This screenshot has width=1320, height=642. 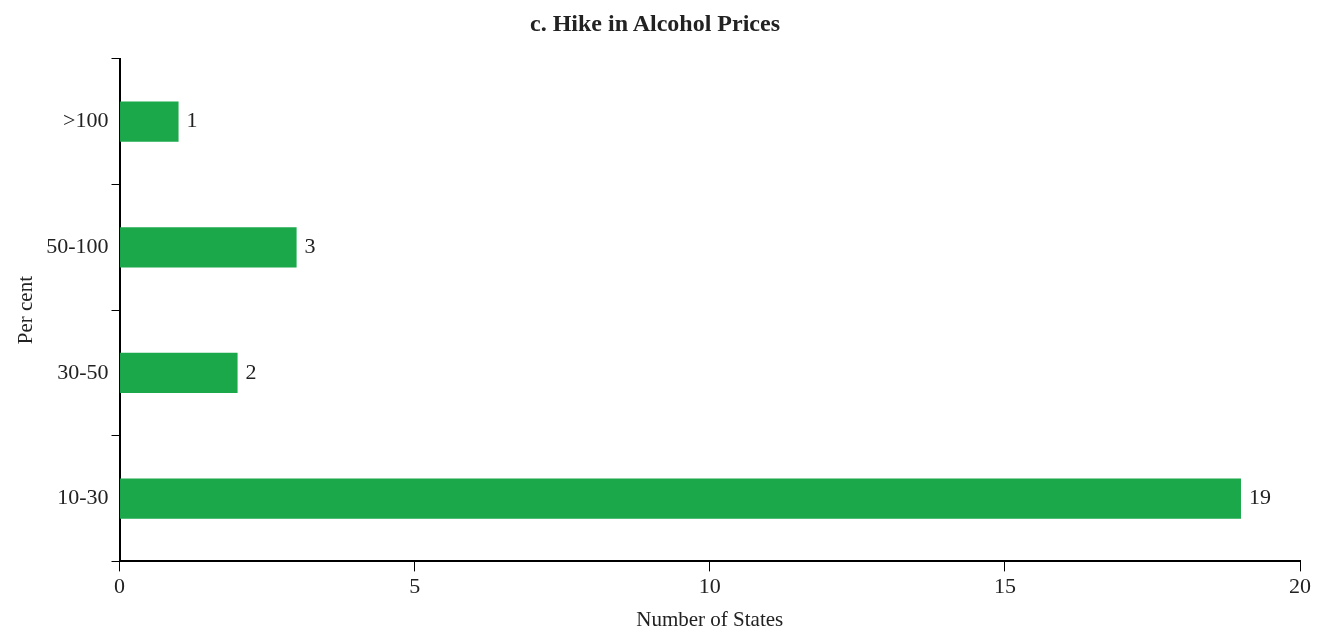 What do you see at coordinates (415, 586) in the screenshot?
I see `x-tick-label: 5` at bounding box center [415, 586].